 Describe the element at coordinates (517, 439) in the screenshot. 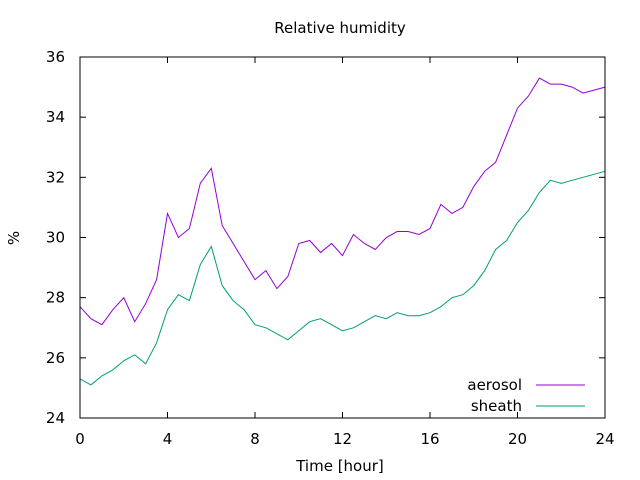

I see `x-tick-label: 20` at that location.